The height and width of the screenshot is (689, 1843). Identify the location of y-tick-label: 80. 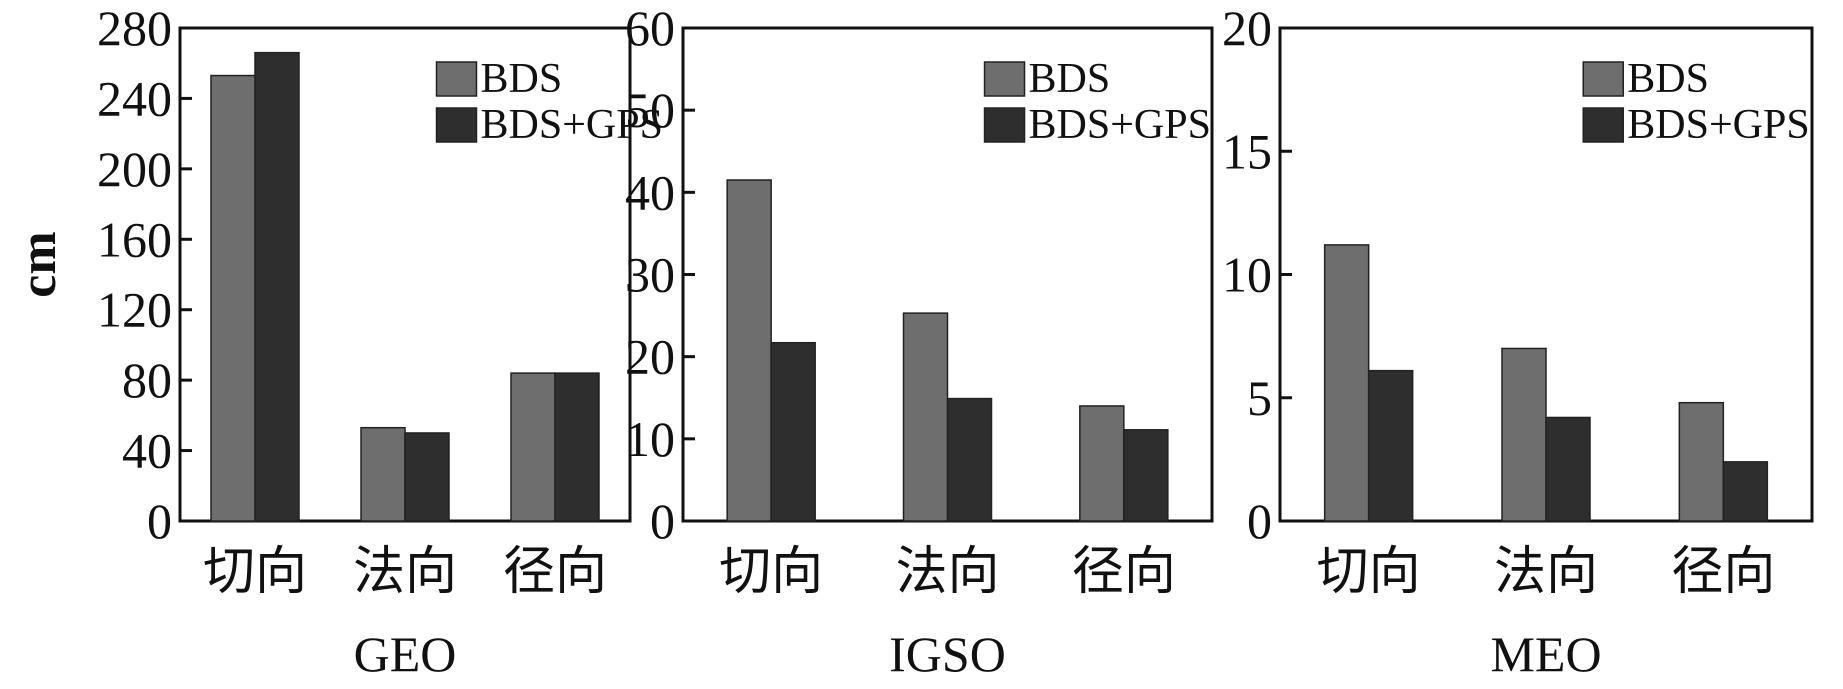
(147, 380).